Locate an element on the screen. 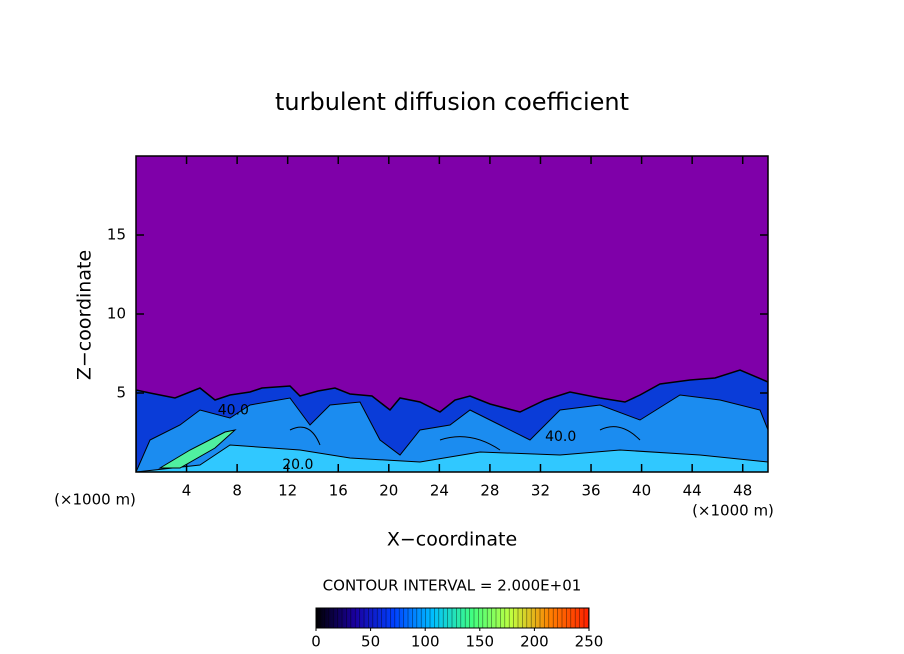 This screenshot has height=654, width=904. x-tick-label: 36 is located at coordinates (590, 491).